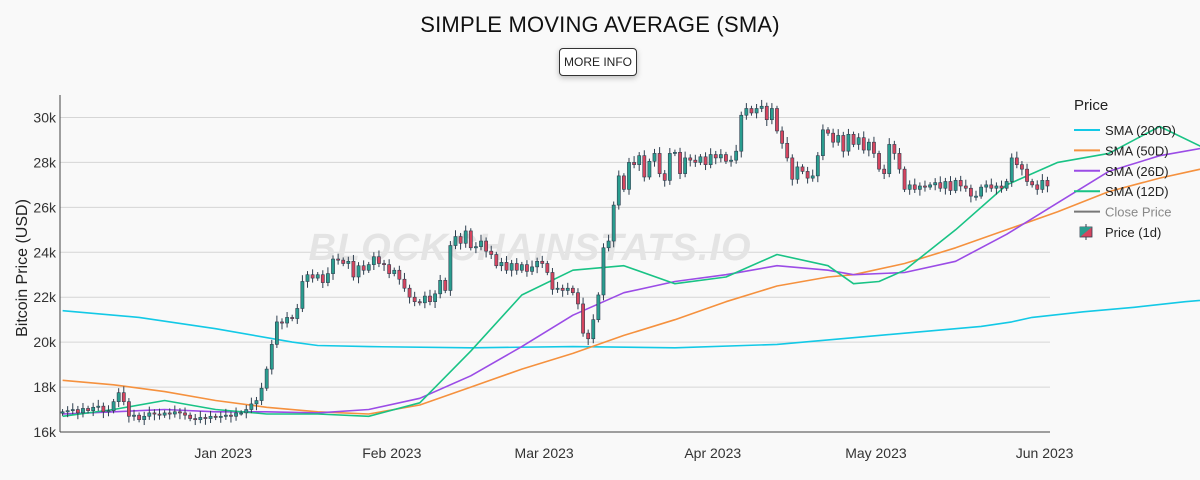 This screenshot has height=480, width=1200. Describe the element at coordinates (1121, 150) in the screenshot. I see `legend-item: SMA (50D)` at that location.